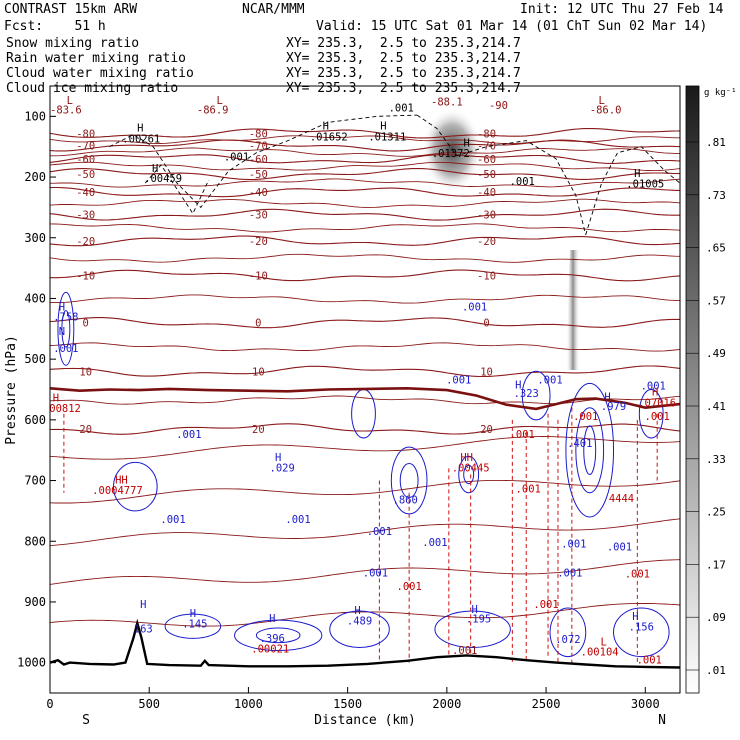  Describe the element at coordinates (86, 720) in the screenshot. I see `south-label: S` at that location.